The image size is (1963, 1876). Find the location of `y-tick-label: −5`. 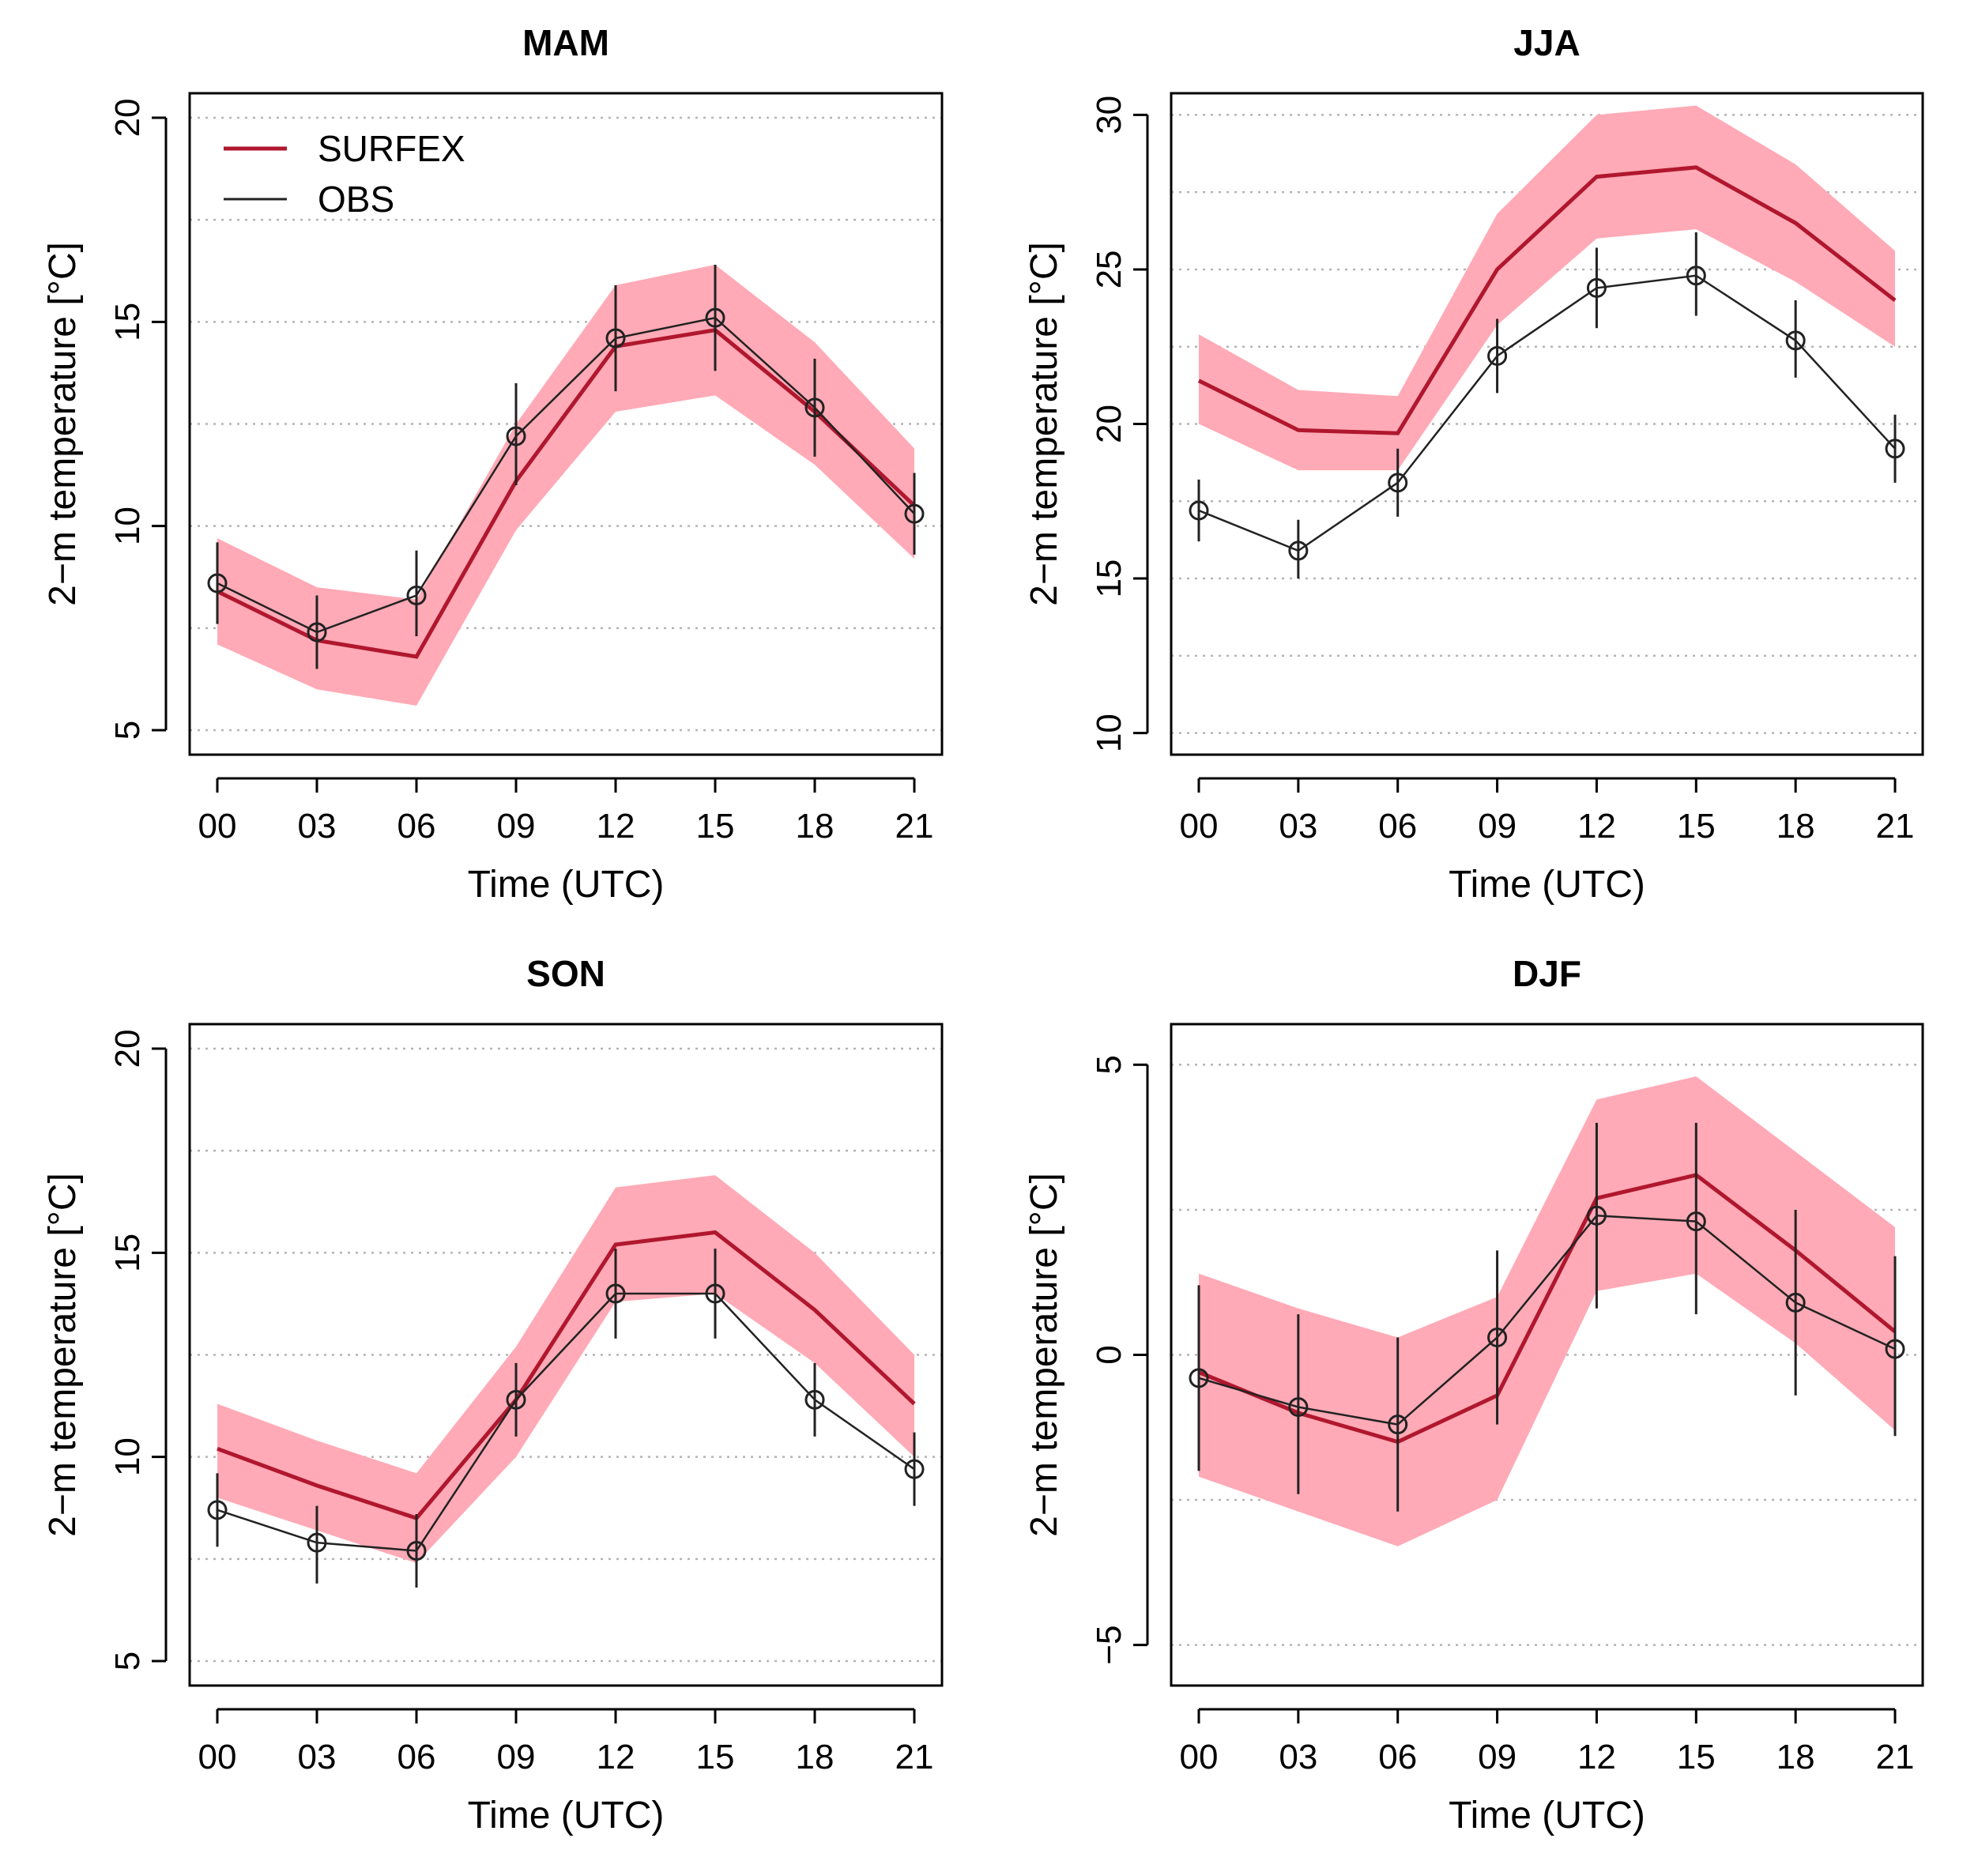

y-tick-label: −5 is located at coordinates (1109, 1645).